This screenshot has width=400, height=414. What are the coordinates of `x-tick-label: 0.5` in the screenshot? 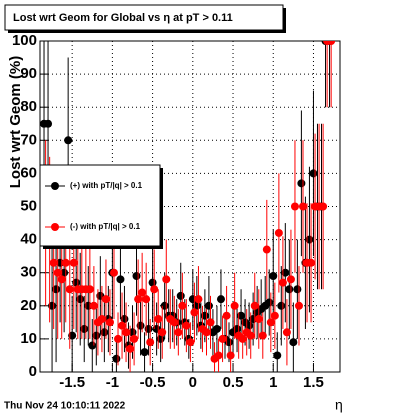 It's located at (233, 382).